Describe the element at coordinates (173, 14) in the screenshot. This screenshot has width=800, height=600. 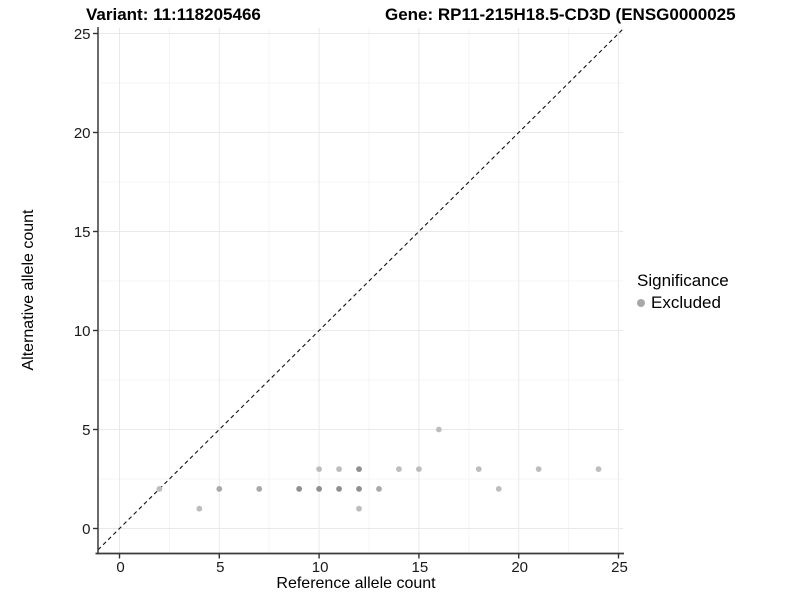
I see `plot-title-variant: Variant: 11:118205466` at that location.